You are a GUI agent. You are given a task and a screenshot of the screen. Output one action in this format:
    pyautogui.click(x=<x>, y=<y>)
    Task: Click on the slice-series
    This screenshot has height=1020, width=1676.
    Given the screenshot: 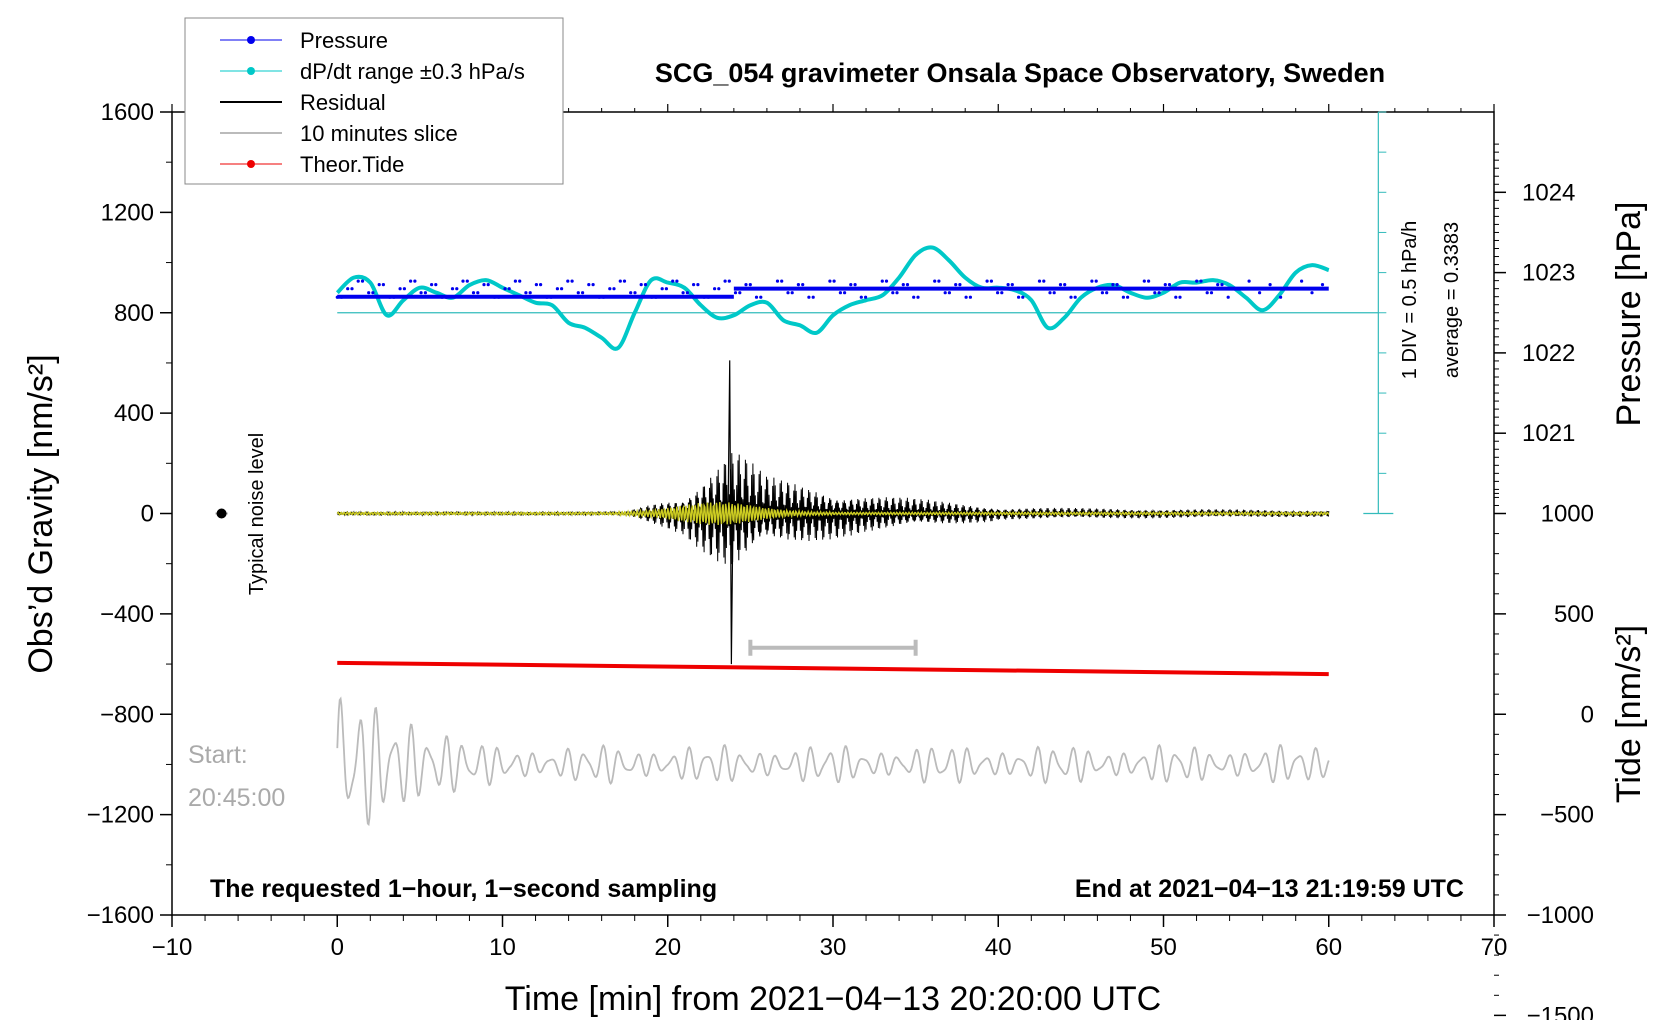 What is the action you would take?
    pyautogui.click(x=833, y=761)
    